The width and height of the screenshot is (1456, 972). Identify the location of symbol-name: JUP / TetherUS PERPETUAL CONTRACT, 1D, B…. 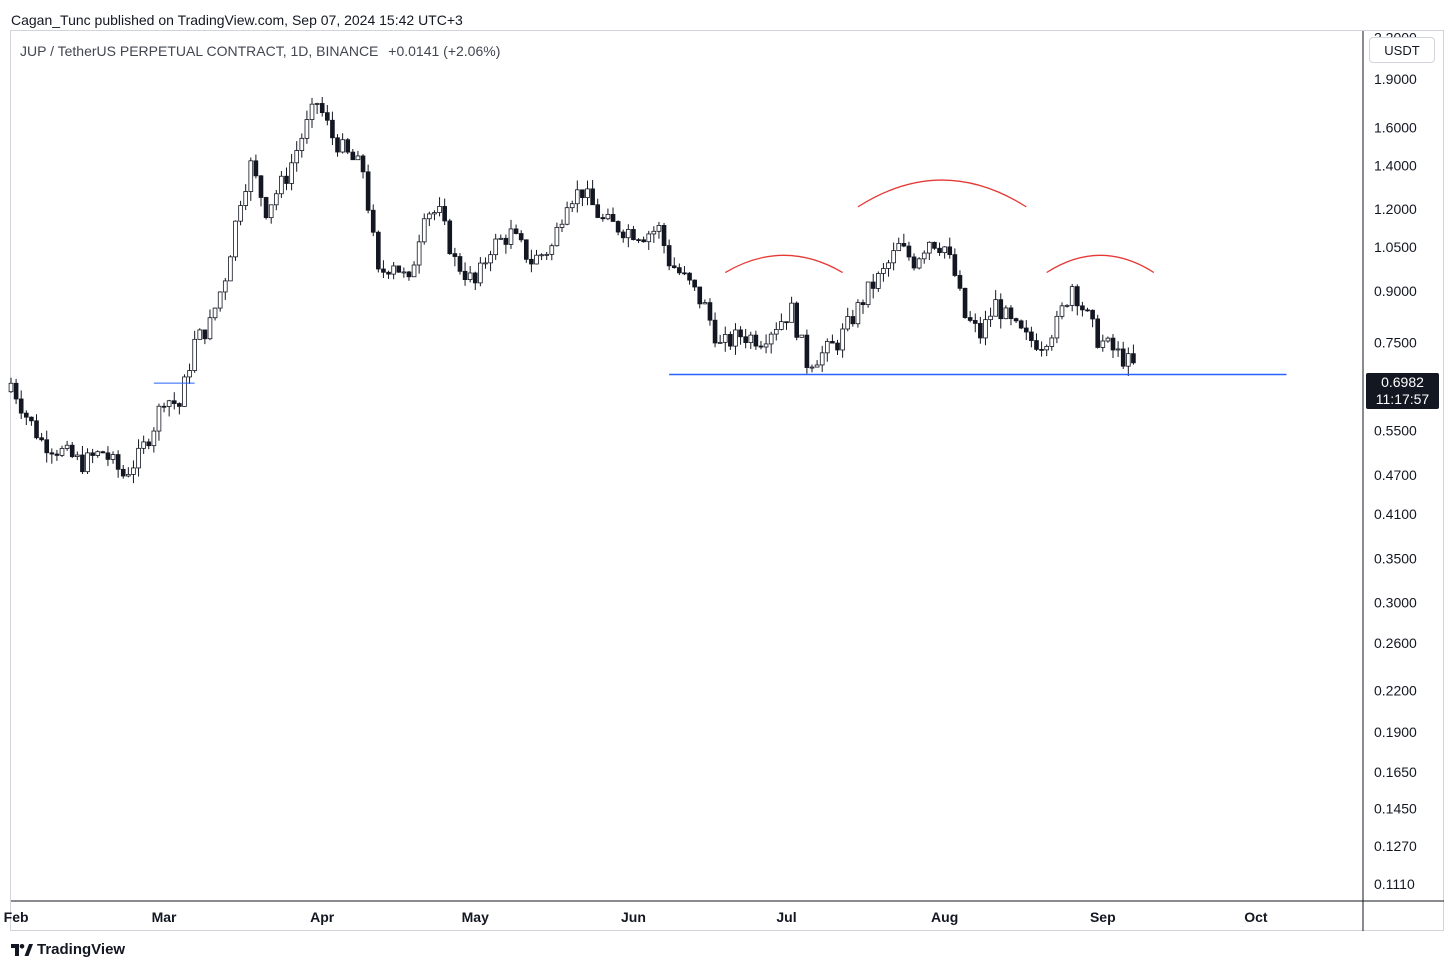
(199, 51).